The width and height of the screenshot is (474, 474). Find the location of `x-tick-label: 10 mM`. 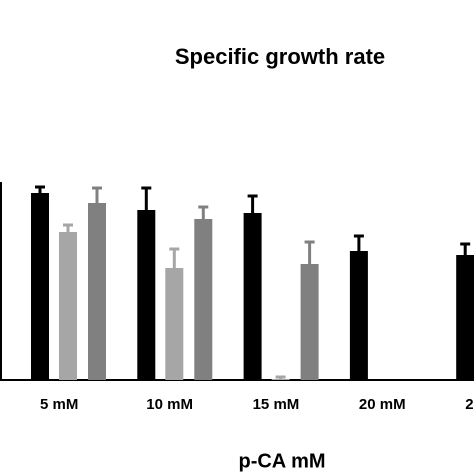

x-tick-label: 10 mM is located at coordinates (169, 404).